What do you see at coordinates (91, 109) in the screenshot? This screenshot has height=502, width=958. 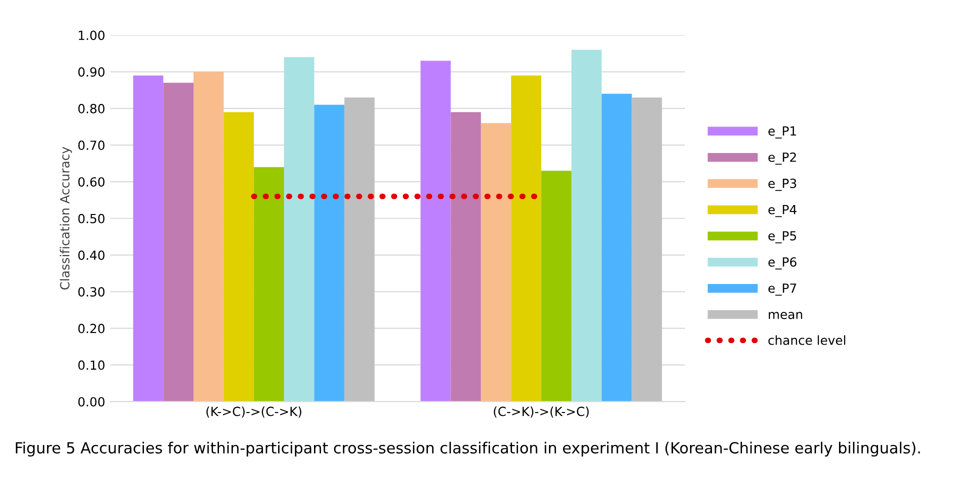 I see `y-tick-label: 0.80` at bounding box center [91, 109].